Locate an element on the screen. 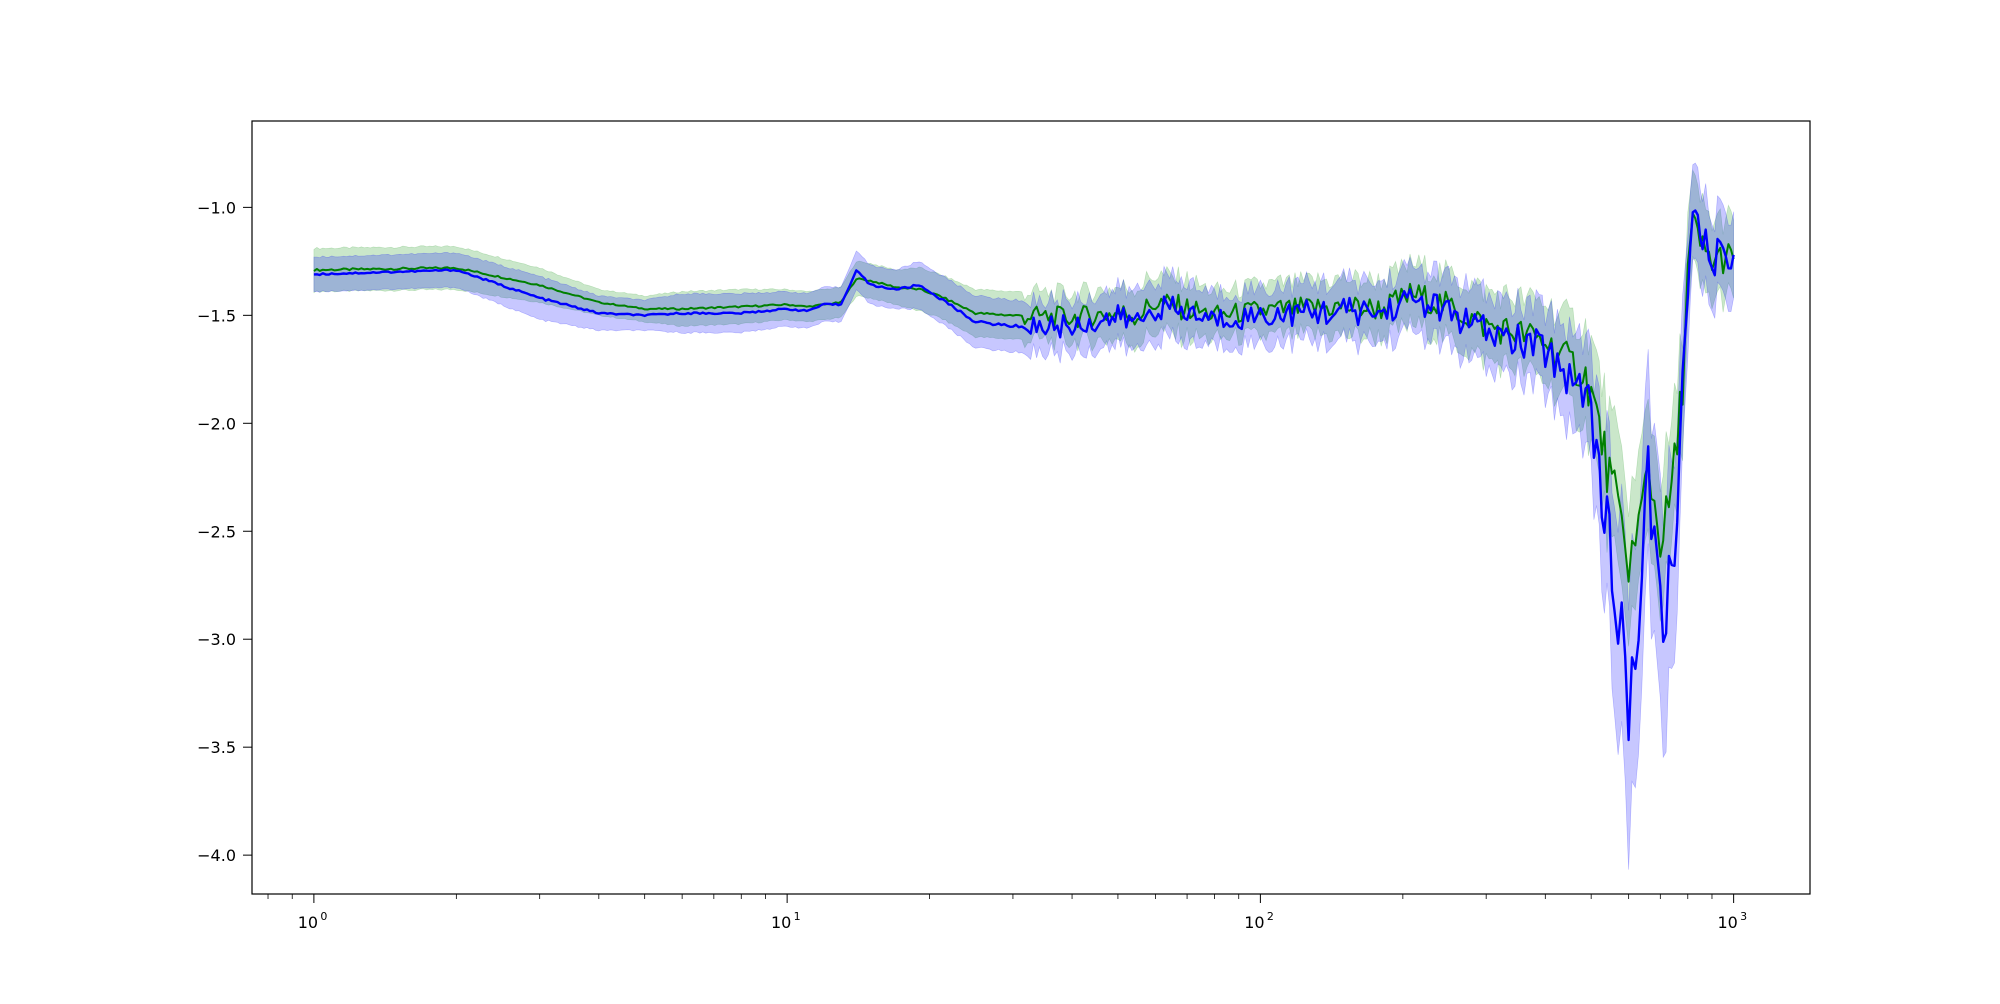 The width and height of the screenshot is (2000, 1004). y-tick-label: −4.0 is located at coordinates (216, 855).